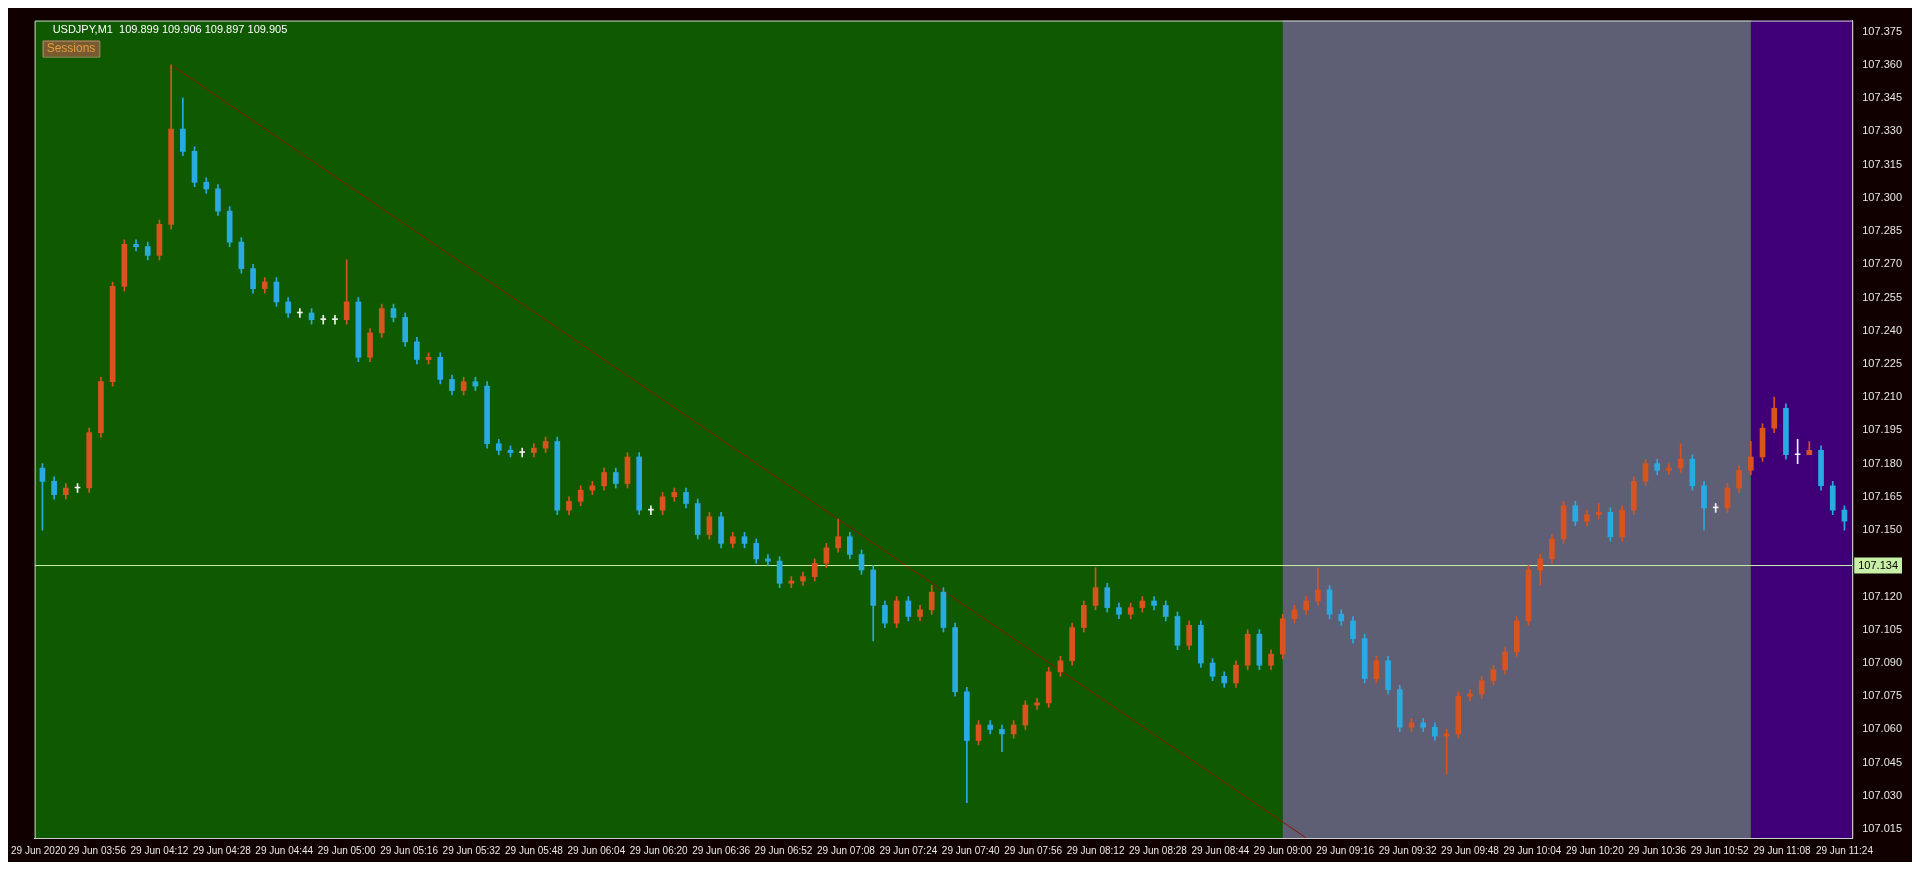 The height and width of the screenshot is (870, 1920). I want to click on y-tick-label: 107.015, so click(1882, 828).